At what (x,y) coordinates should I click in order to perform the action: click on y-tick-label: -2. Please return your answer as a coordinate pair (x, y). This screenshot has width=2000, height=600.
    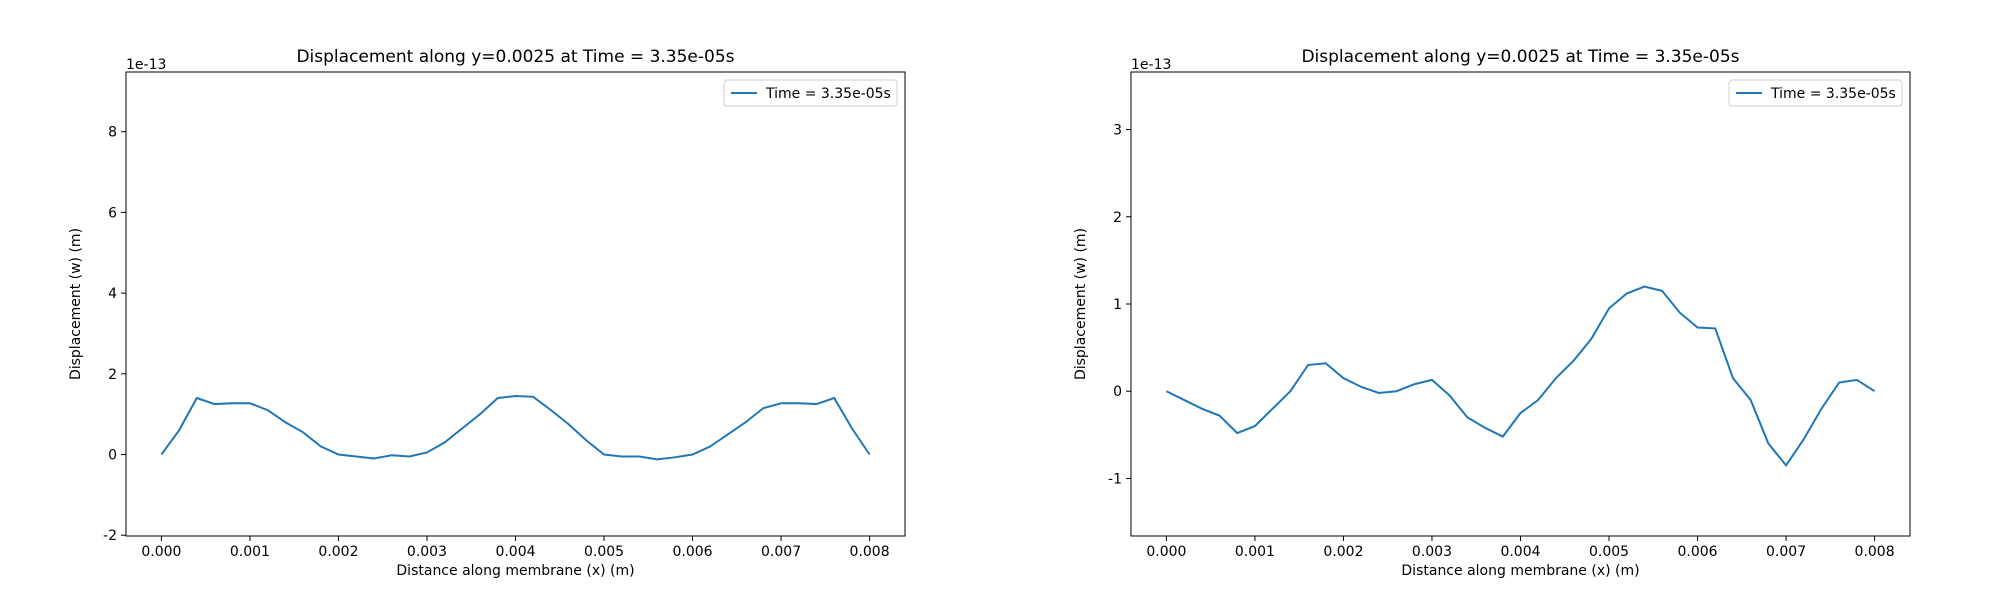
    Looking at the image, I should click on (110, 536).